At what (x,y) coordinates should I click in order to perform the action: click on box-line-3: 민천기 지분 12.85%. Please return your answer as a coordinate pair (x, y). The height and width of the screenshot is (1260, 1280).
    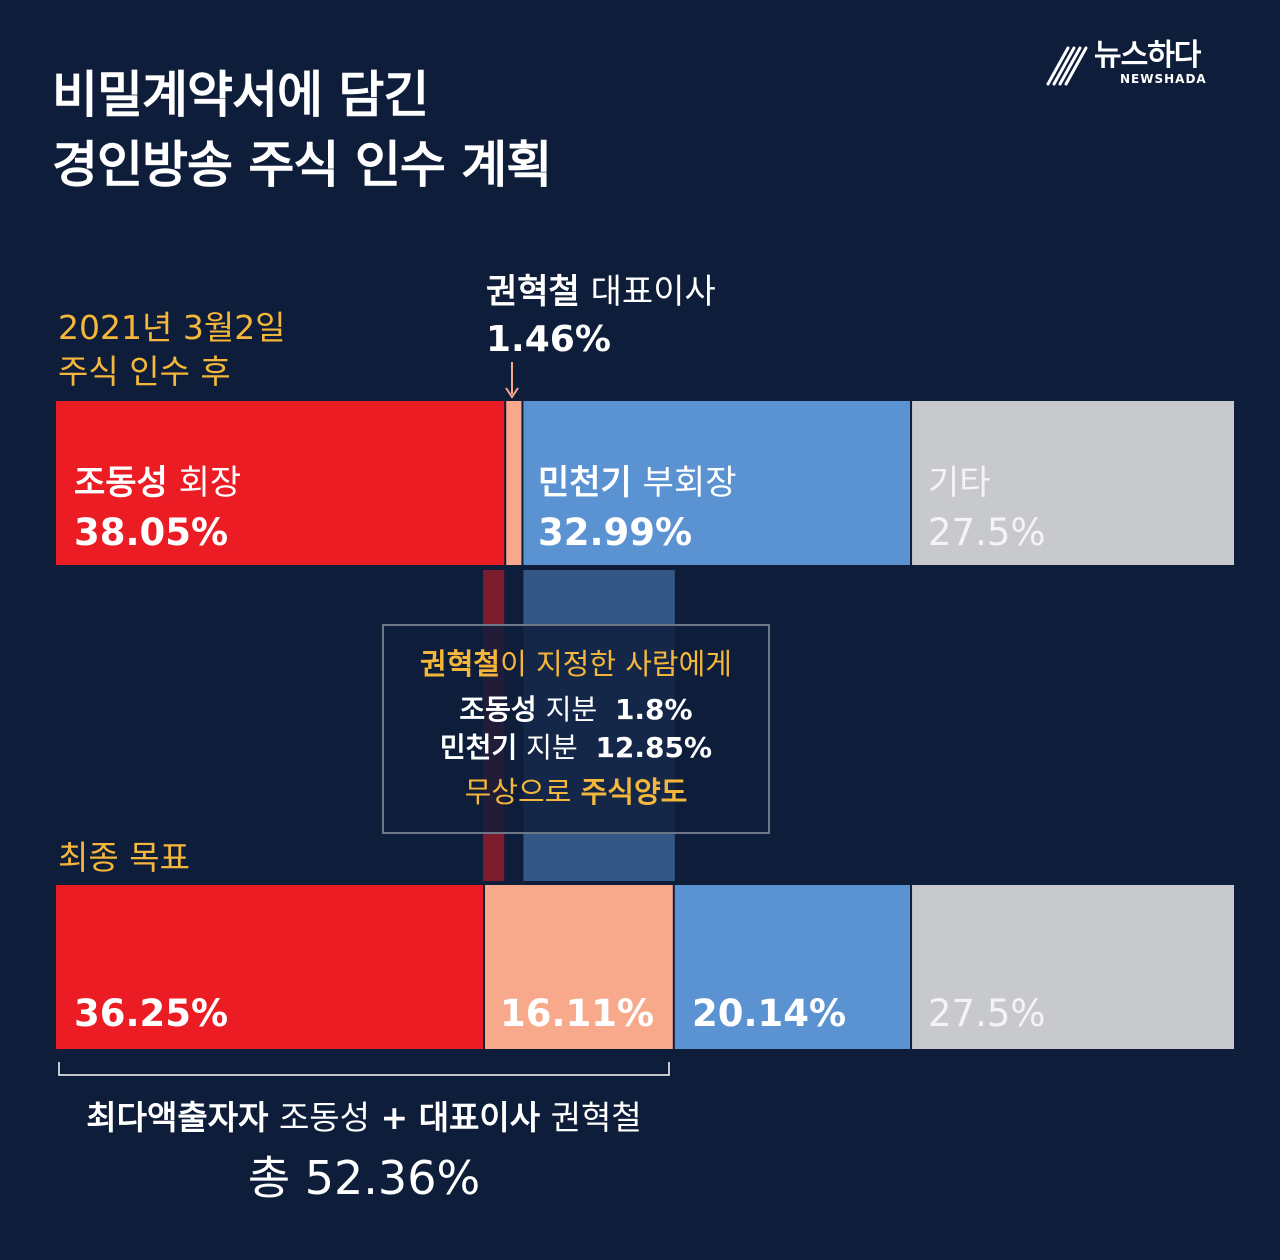
    Looking at the image, I should click on (576, 748).